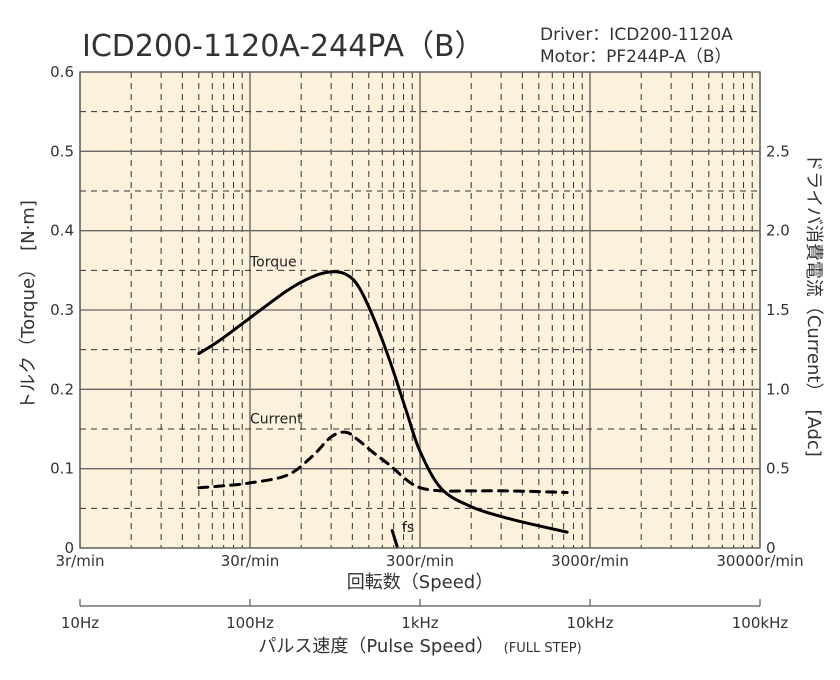 The image size is (840, 680). I want to click on y-right-tick-label: 2.5, so click(778, 151).